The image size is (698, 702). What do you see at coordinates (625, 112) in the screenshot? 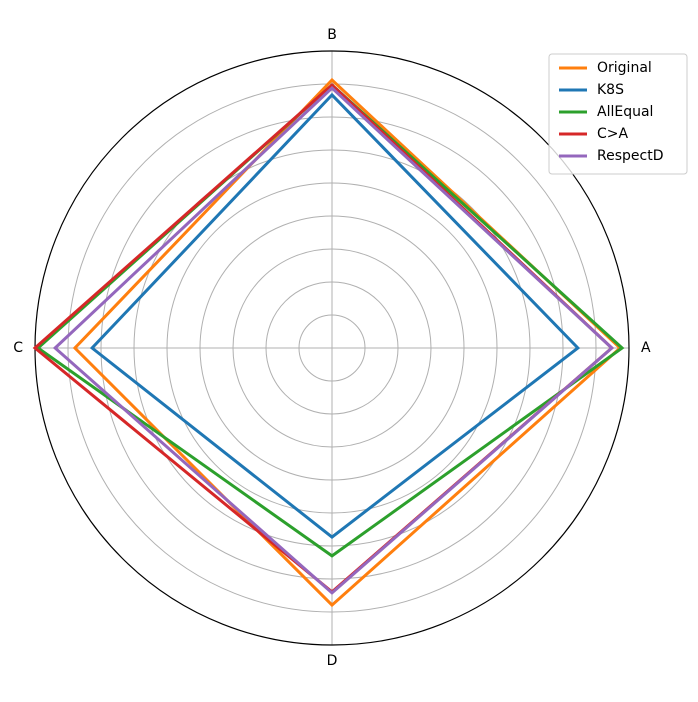
I see `legend-label: AllEqual` at bounding box center [625, 112].